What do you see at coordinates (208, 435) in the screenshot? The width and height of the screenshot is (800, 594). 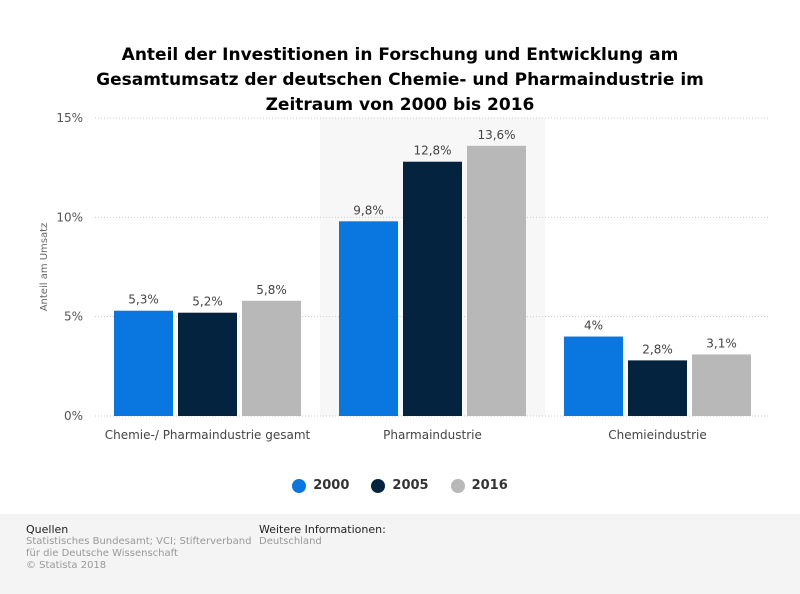 I see `x-tick-label: Chemie-/ Pharmaindustrie gesamt` at bounding box center [208, 435].